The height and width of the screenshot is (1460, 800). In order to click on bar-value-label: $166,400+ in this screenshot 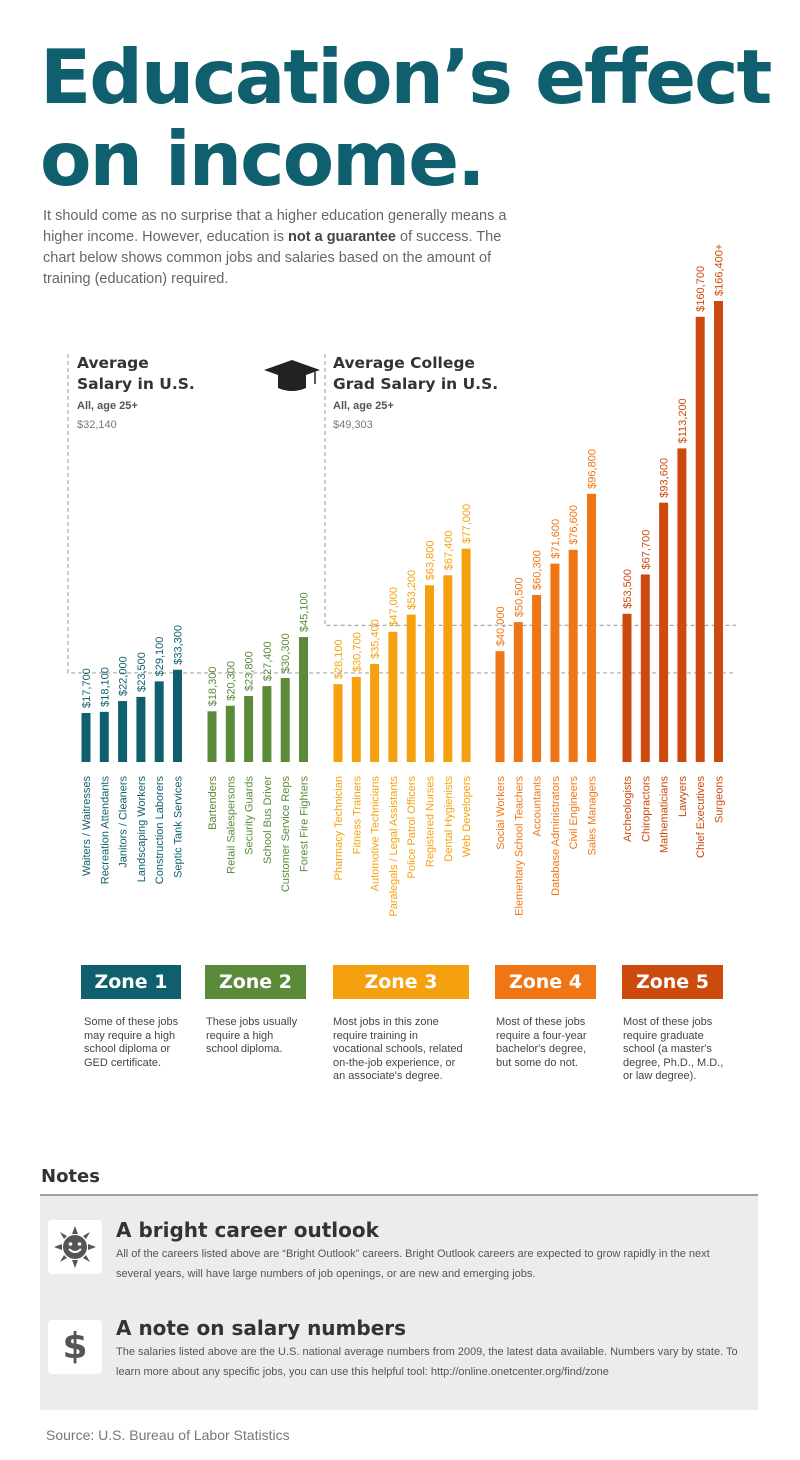, I will do `click(720, 270)`.